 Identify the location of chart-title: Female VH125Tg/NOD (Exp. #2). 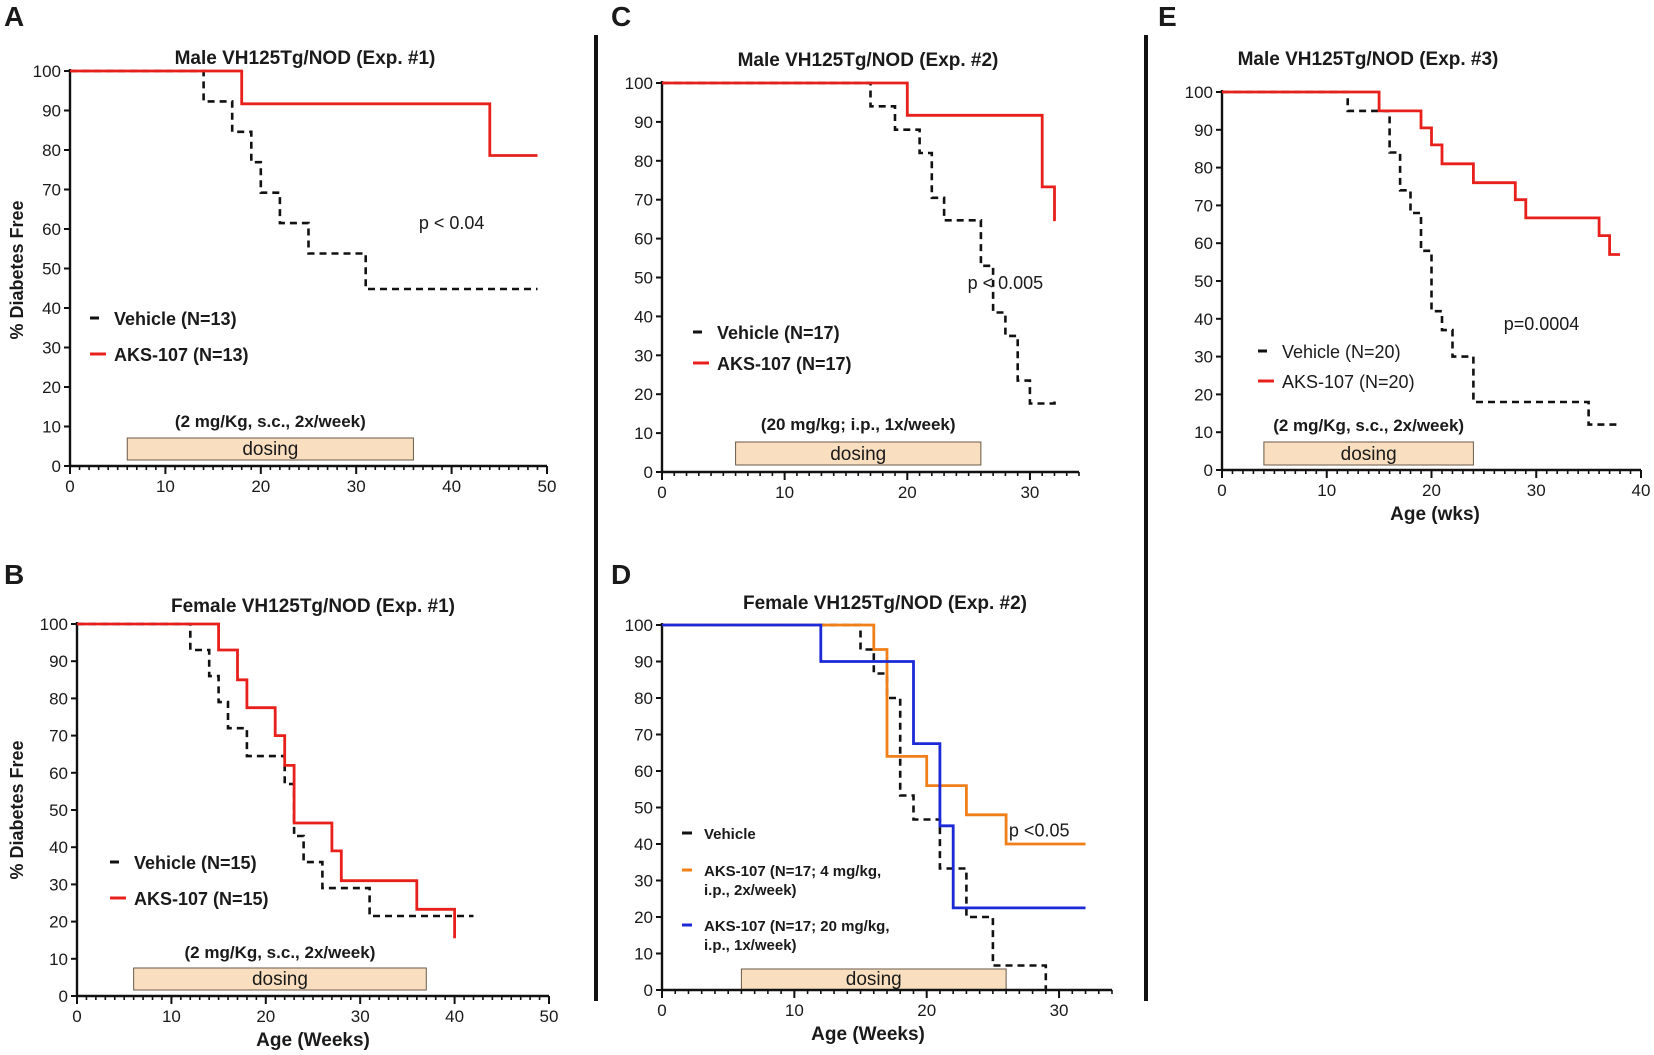
(885, 603).